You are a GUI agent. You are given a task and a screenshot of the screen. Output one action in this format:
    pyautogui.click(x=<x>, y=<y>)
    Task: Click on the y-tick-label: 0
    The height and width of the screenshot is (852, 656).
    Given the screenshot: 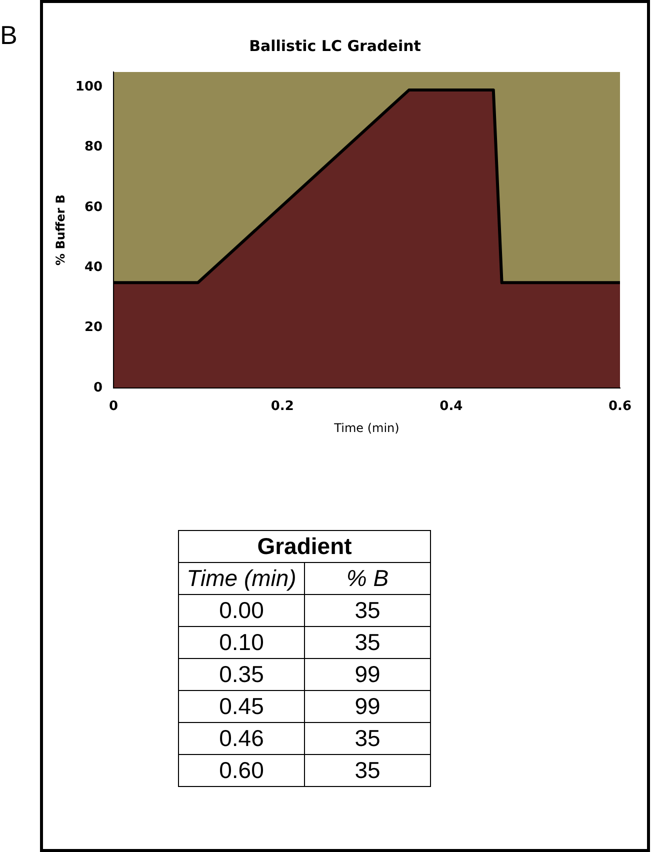 What is the action you would take?
    pyautogui.click(x=98, y=388)
    